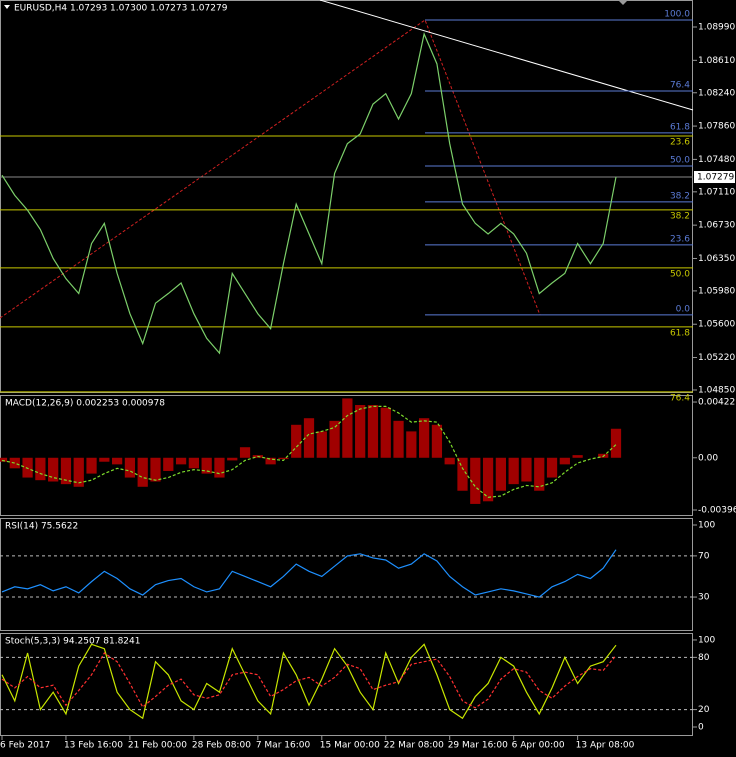 The height and width of the screenshot is (757, 736). I want to click on y-tick-label: 1.07110, so click(716, 192).